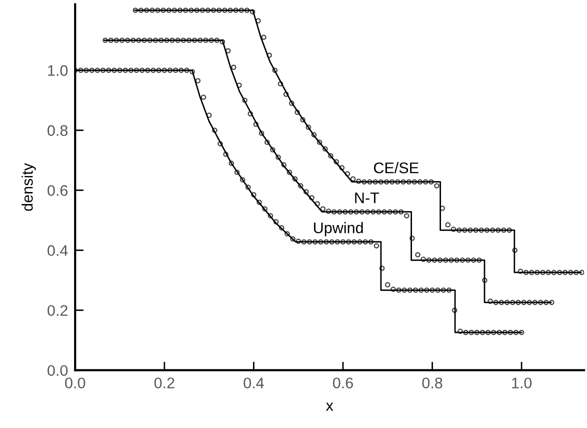 The image size is (587, 428). Describe the element at coordinates (367, 198) in the screenshot. I see `series-label: N-T` at that location.